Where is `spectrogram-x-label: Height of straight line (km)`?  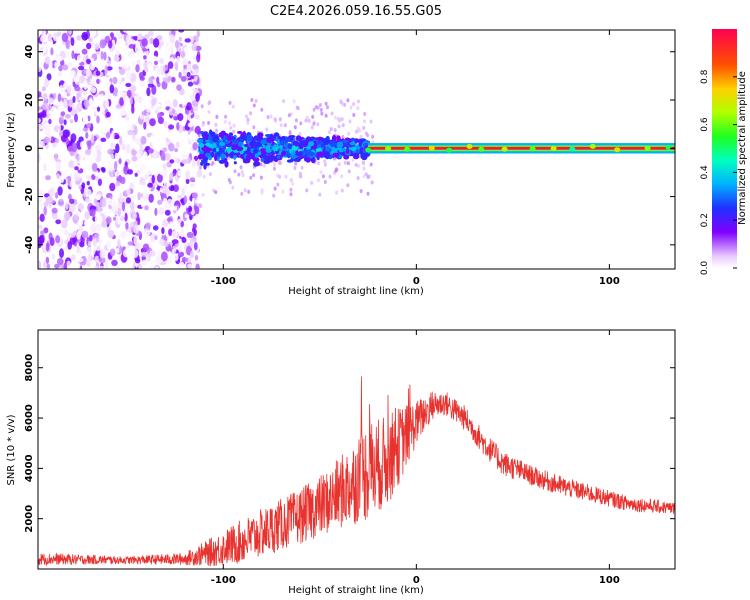 spectrogram-x-label: Height of straight line (km) is located at coordinates (356, 291).